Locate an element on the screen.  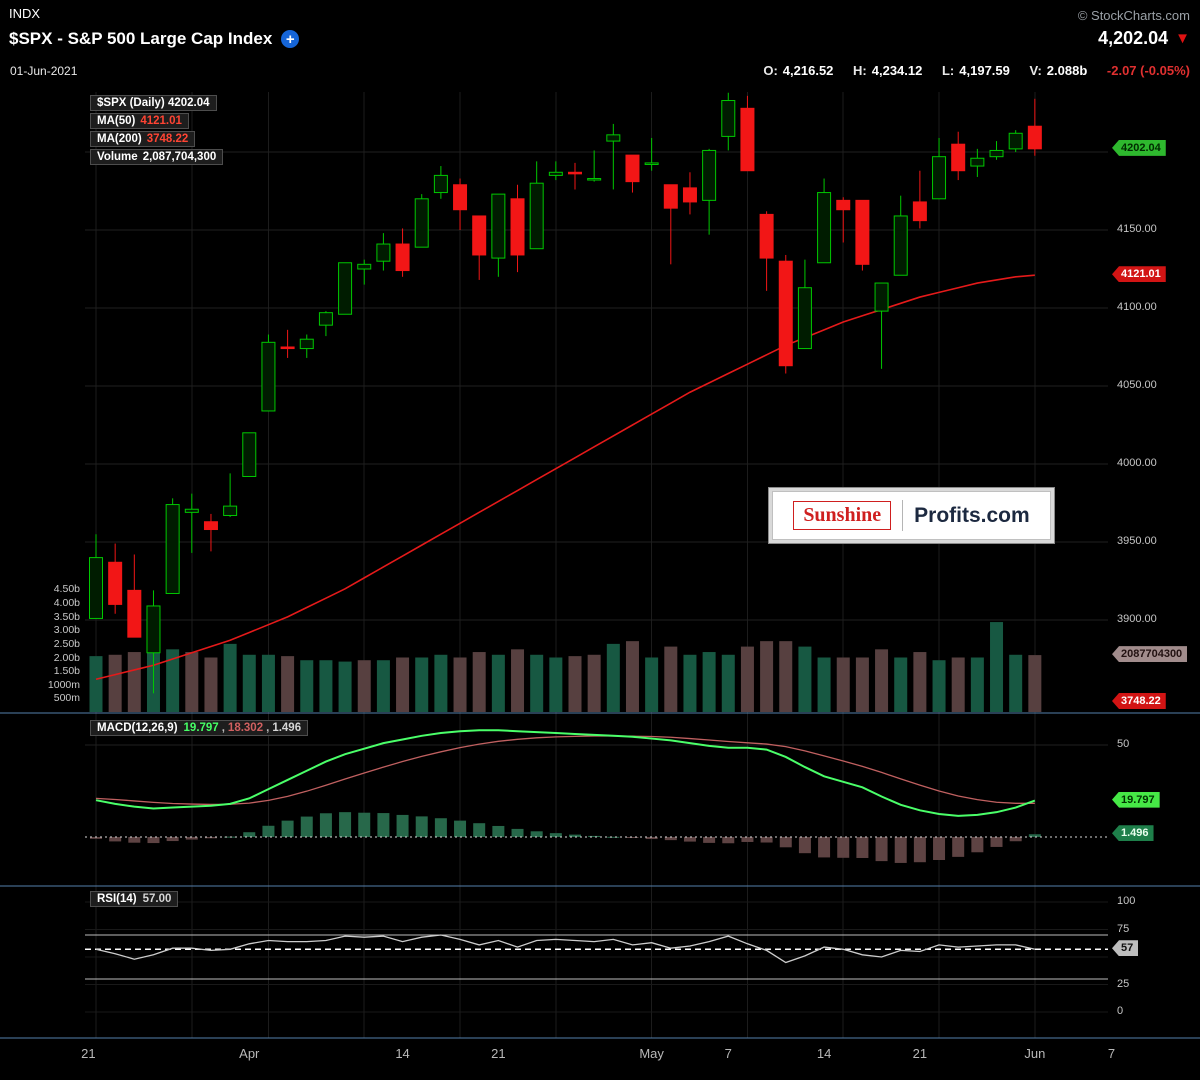
volume-label: V: is located at coordinates (1035, 70).